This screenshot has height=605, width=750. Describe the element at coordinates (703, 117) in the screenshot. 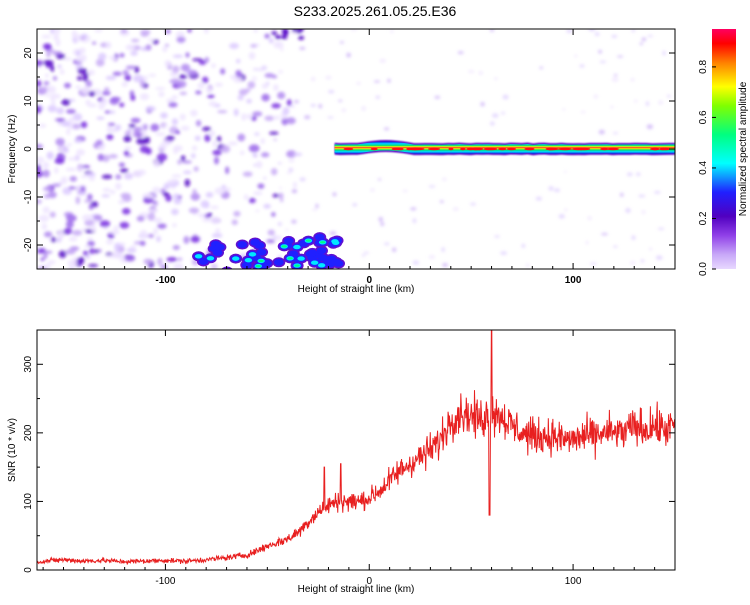

I see `colorbar-tick-label: 0.6` at that location.